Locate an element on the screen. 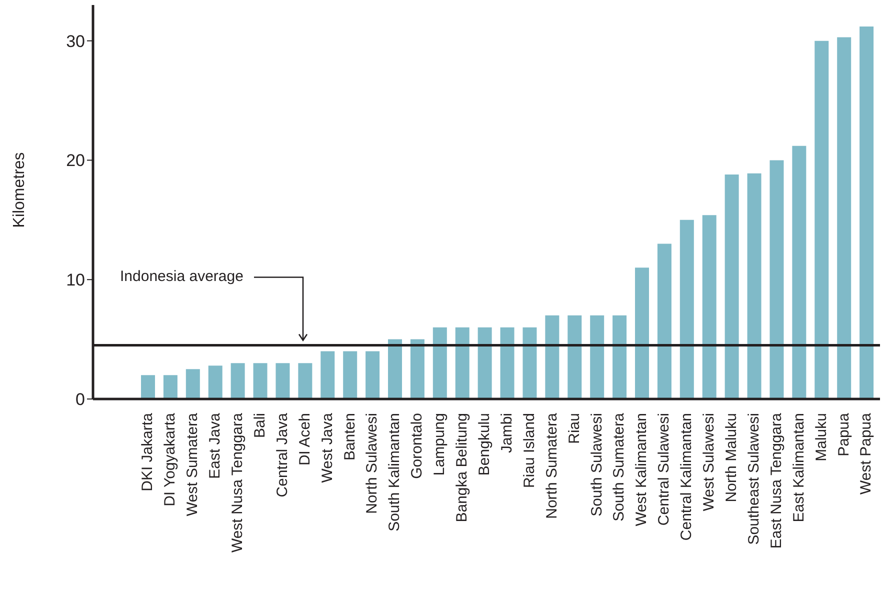  x-tick-label: Lampung is located at coordinates (439, 444).